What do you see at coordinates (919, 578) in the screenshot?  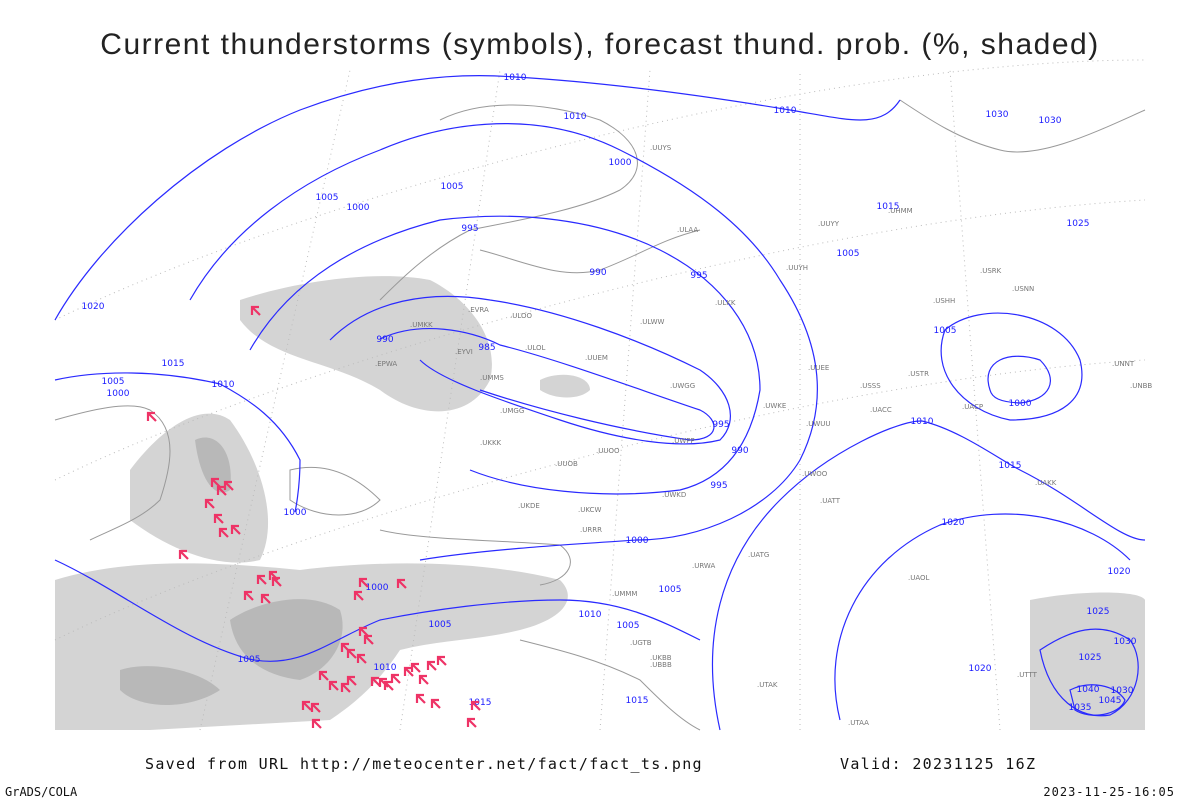 I see `station-label: .UAOL` at bounding box center [919, 578].